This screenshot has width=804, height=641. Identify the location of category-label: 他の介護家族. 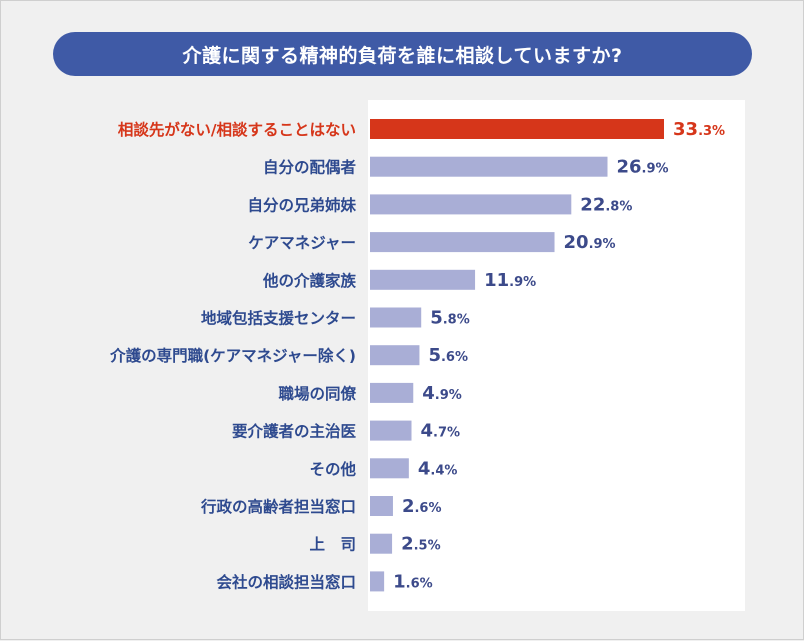
(309, 280).